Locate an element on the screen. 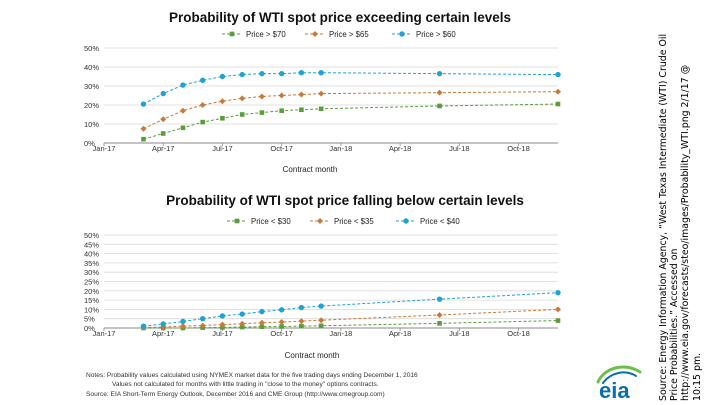 The height and width of the screenshot is (405, 720). legend-entry-price-40: Price < $40 is located at coordinates (428, 221).